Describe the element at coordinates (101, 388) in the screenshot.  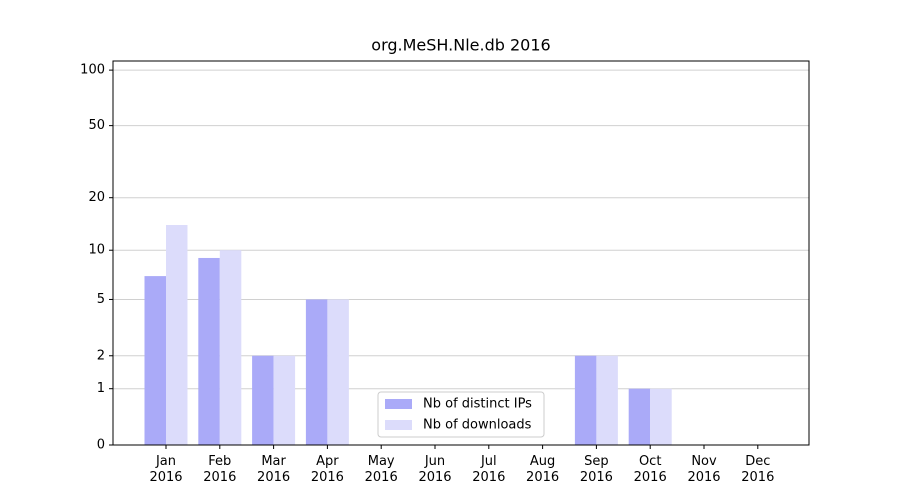
I see `y-tick-label: 1` at that location.